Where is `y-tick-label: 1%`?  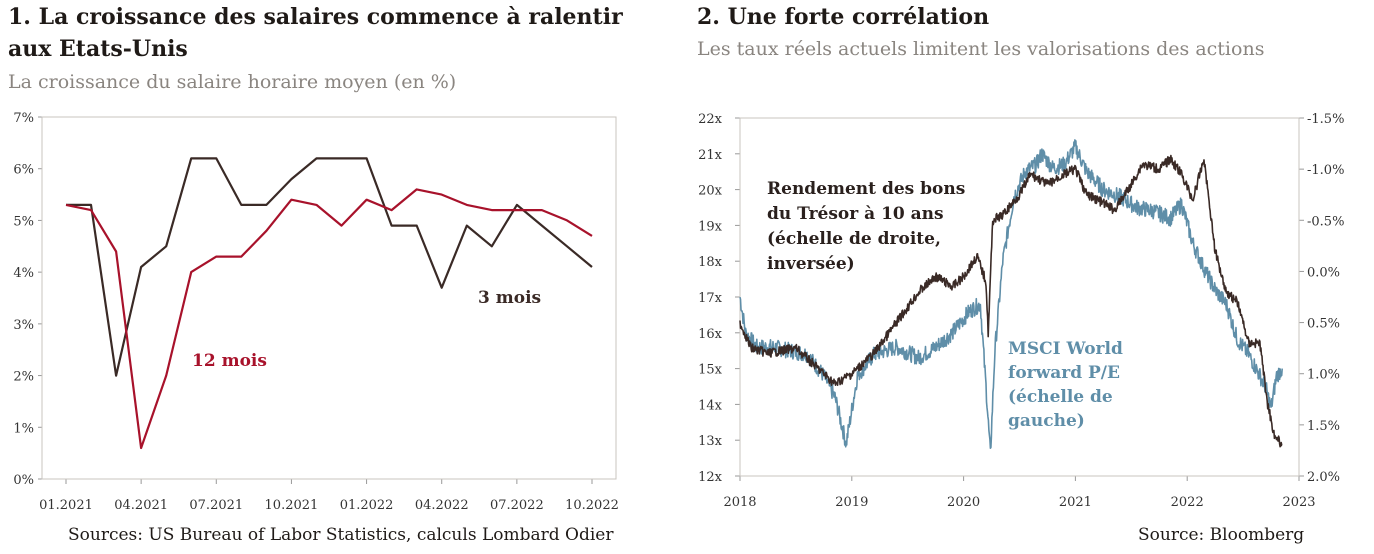
y-tick-label: 1% is located at coordinates (23, 428).